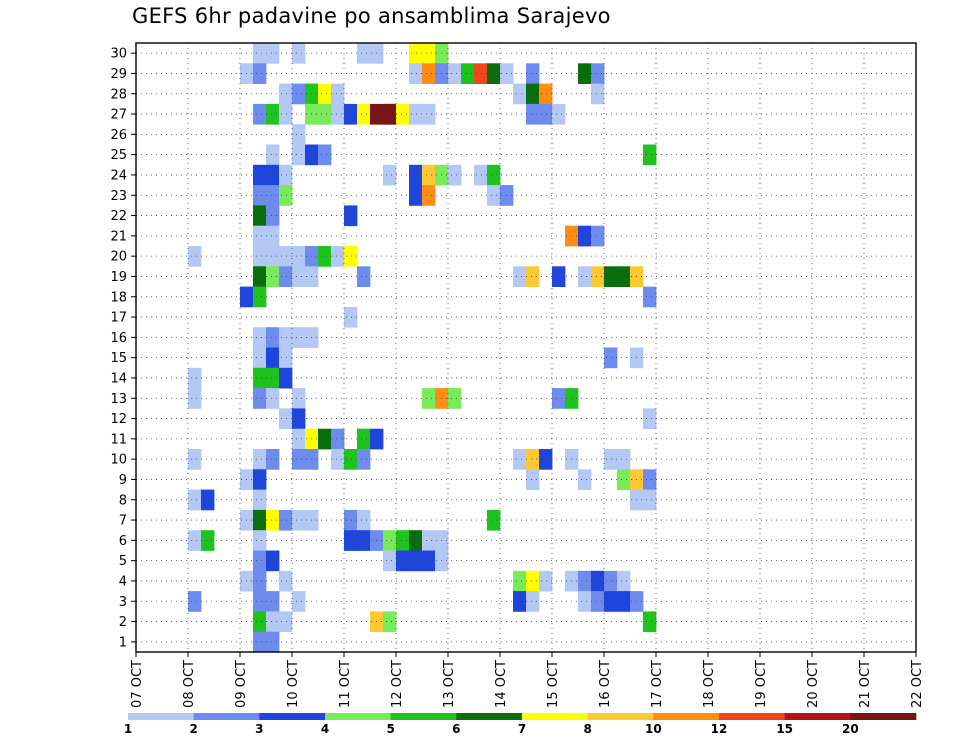 This screenshot has height=742, width=960. Describe the element at coordinates (449, 684) in the screenshot. I see `x-tick-label: 13 OCT` at that location.